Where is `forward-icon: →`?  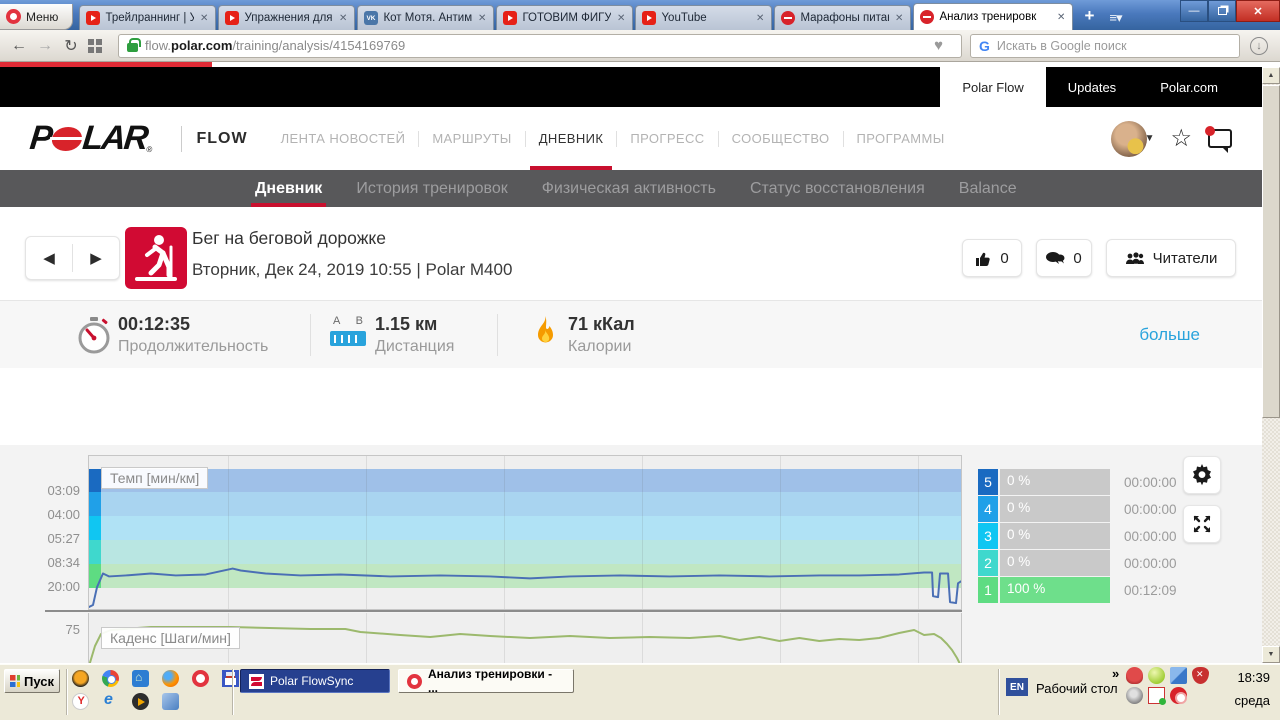
forward-icon: → is located at coordinates (45, 45).